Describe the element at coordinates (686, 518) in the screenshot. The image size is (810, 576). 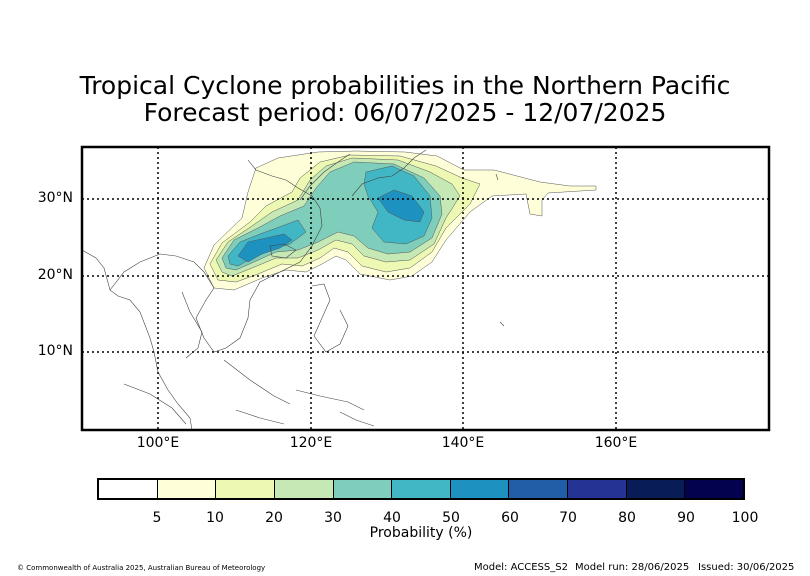
I see `colorbar-tick: 90` at that location.